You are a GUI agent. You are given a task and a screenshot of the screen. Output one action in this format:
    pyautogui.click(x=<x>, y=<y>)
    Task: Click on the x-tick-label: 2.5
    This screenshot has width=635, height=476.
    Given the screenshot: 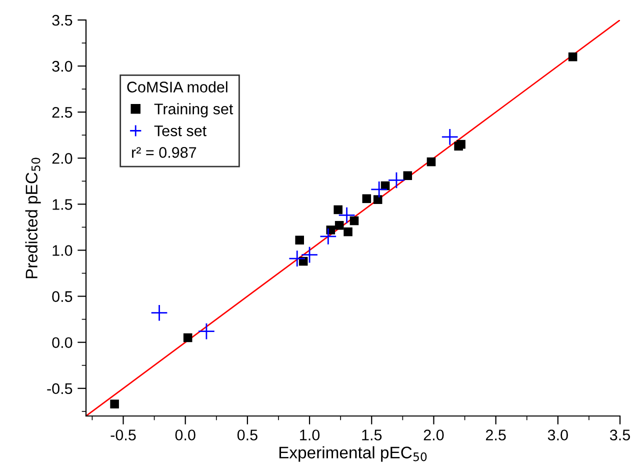 What is the action you would take?
    pyautogui.click(x=496, y=435)
    